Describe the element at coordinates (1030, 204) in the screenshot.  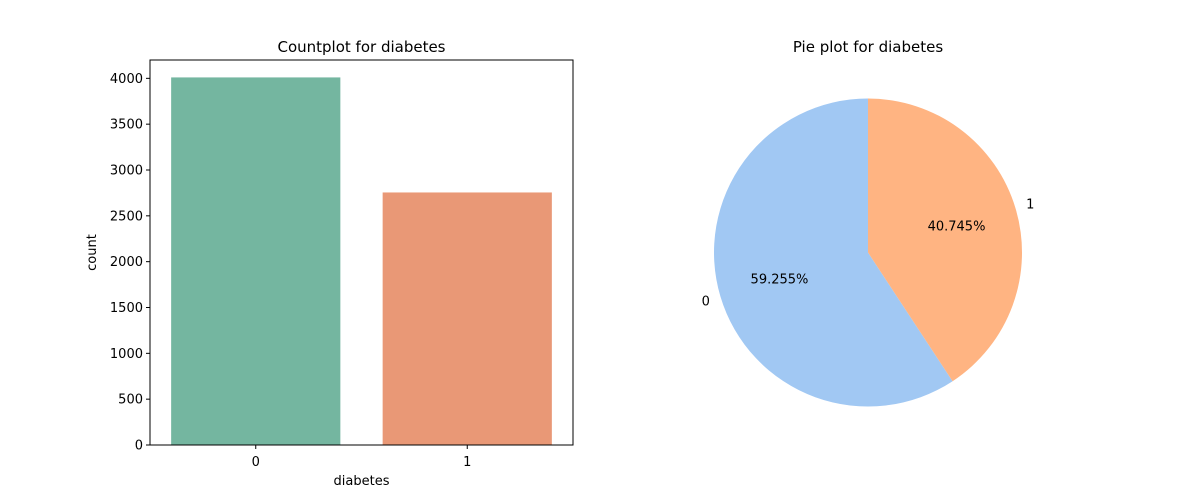
I see `pie-category-label: 1` at that location.